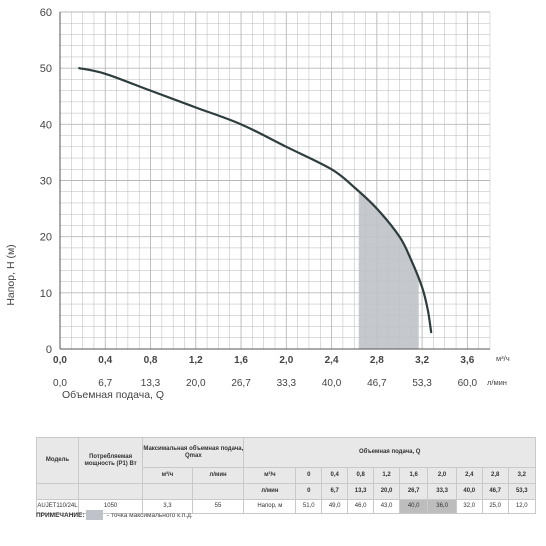  I want to click on flow-lmin-value: 6,7, so click(335, 491).